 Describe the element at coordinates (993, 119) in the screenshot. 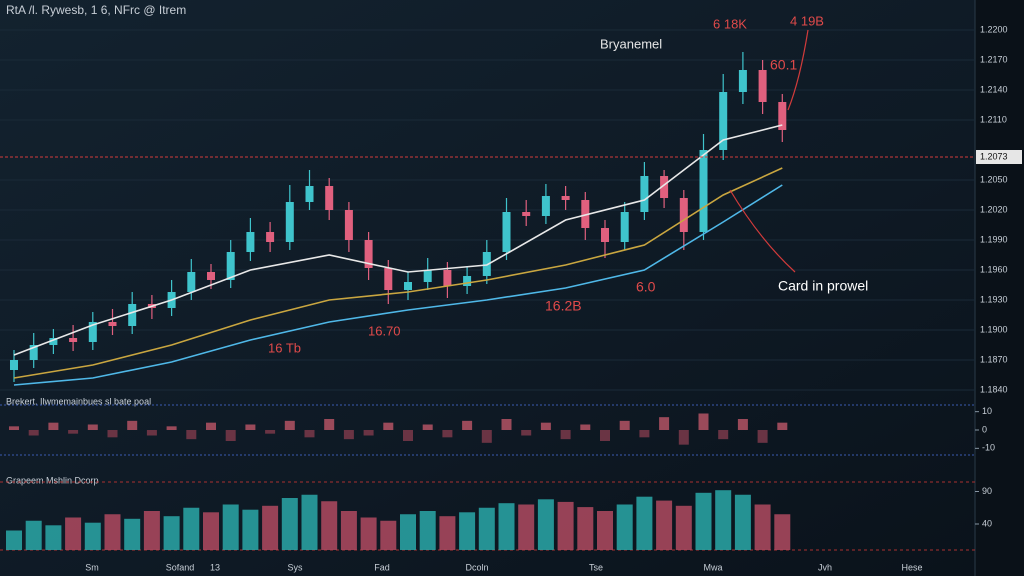

I see `y-tick-label: 1.2110` at that location.